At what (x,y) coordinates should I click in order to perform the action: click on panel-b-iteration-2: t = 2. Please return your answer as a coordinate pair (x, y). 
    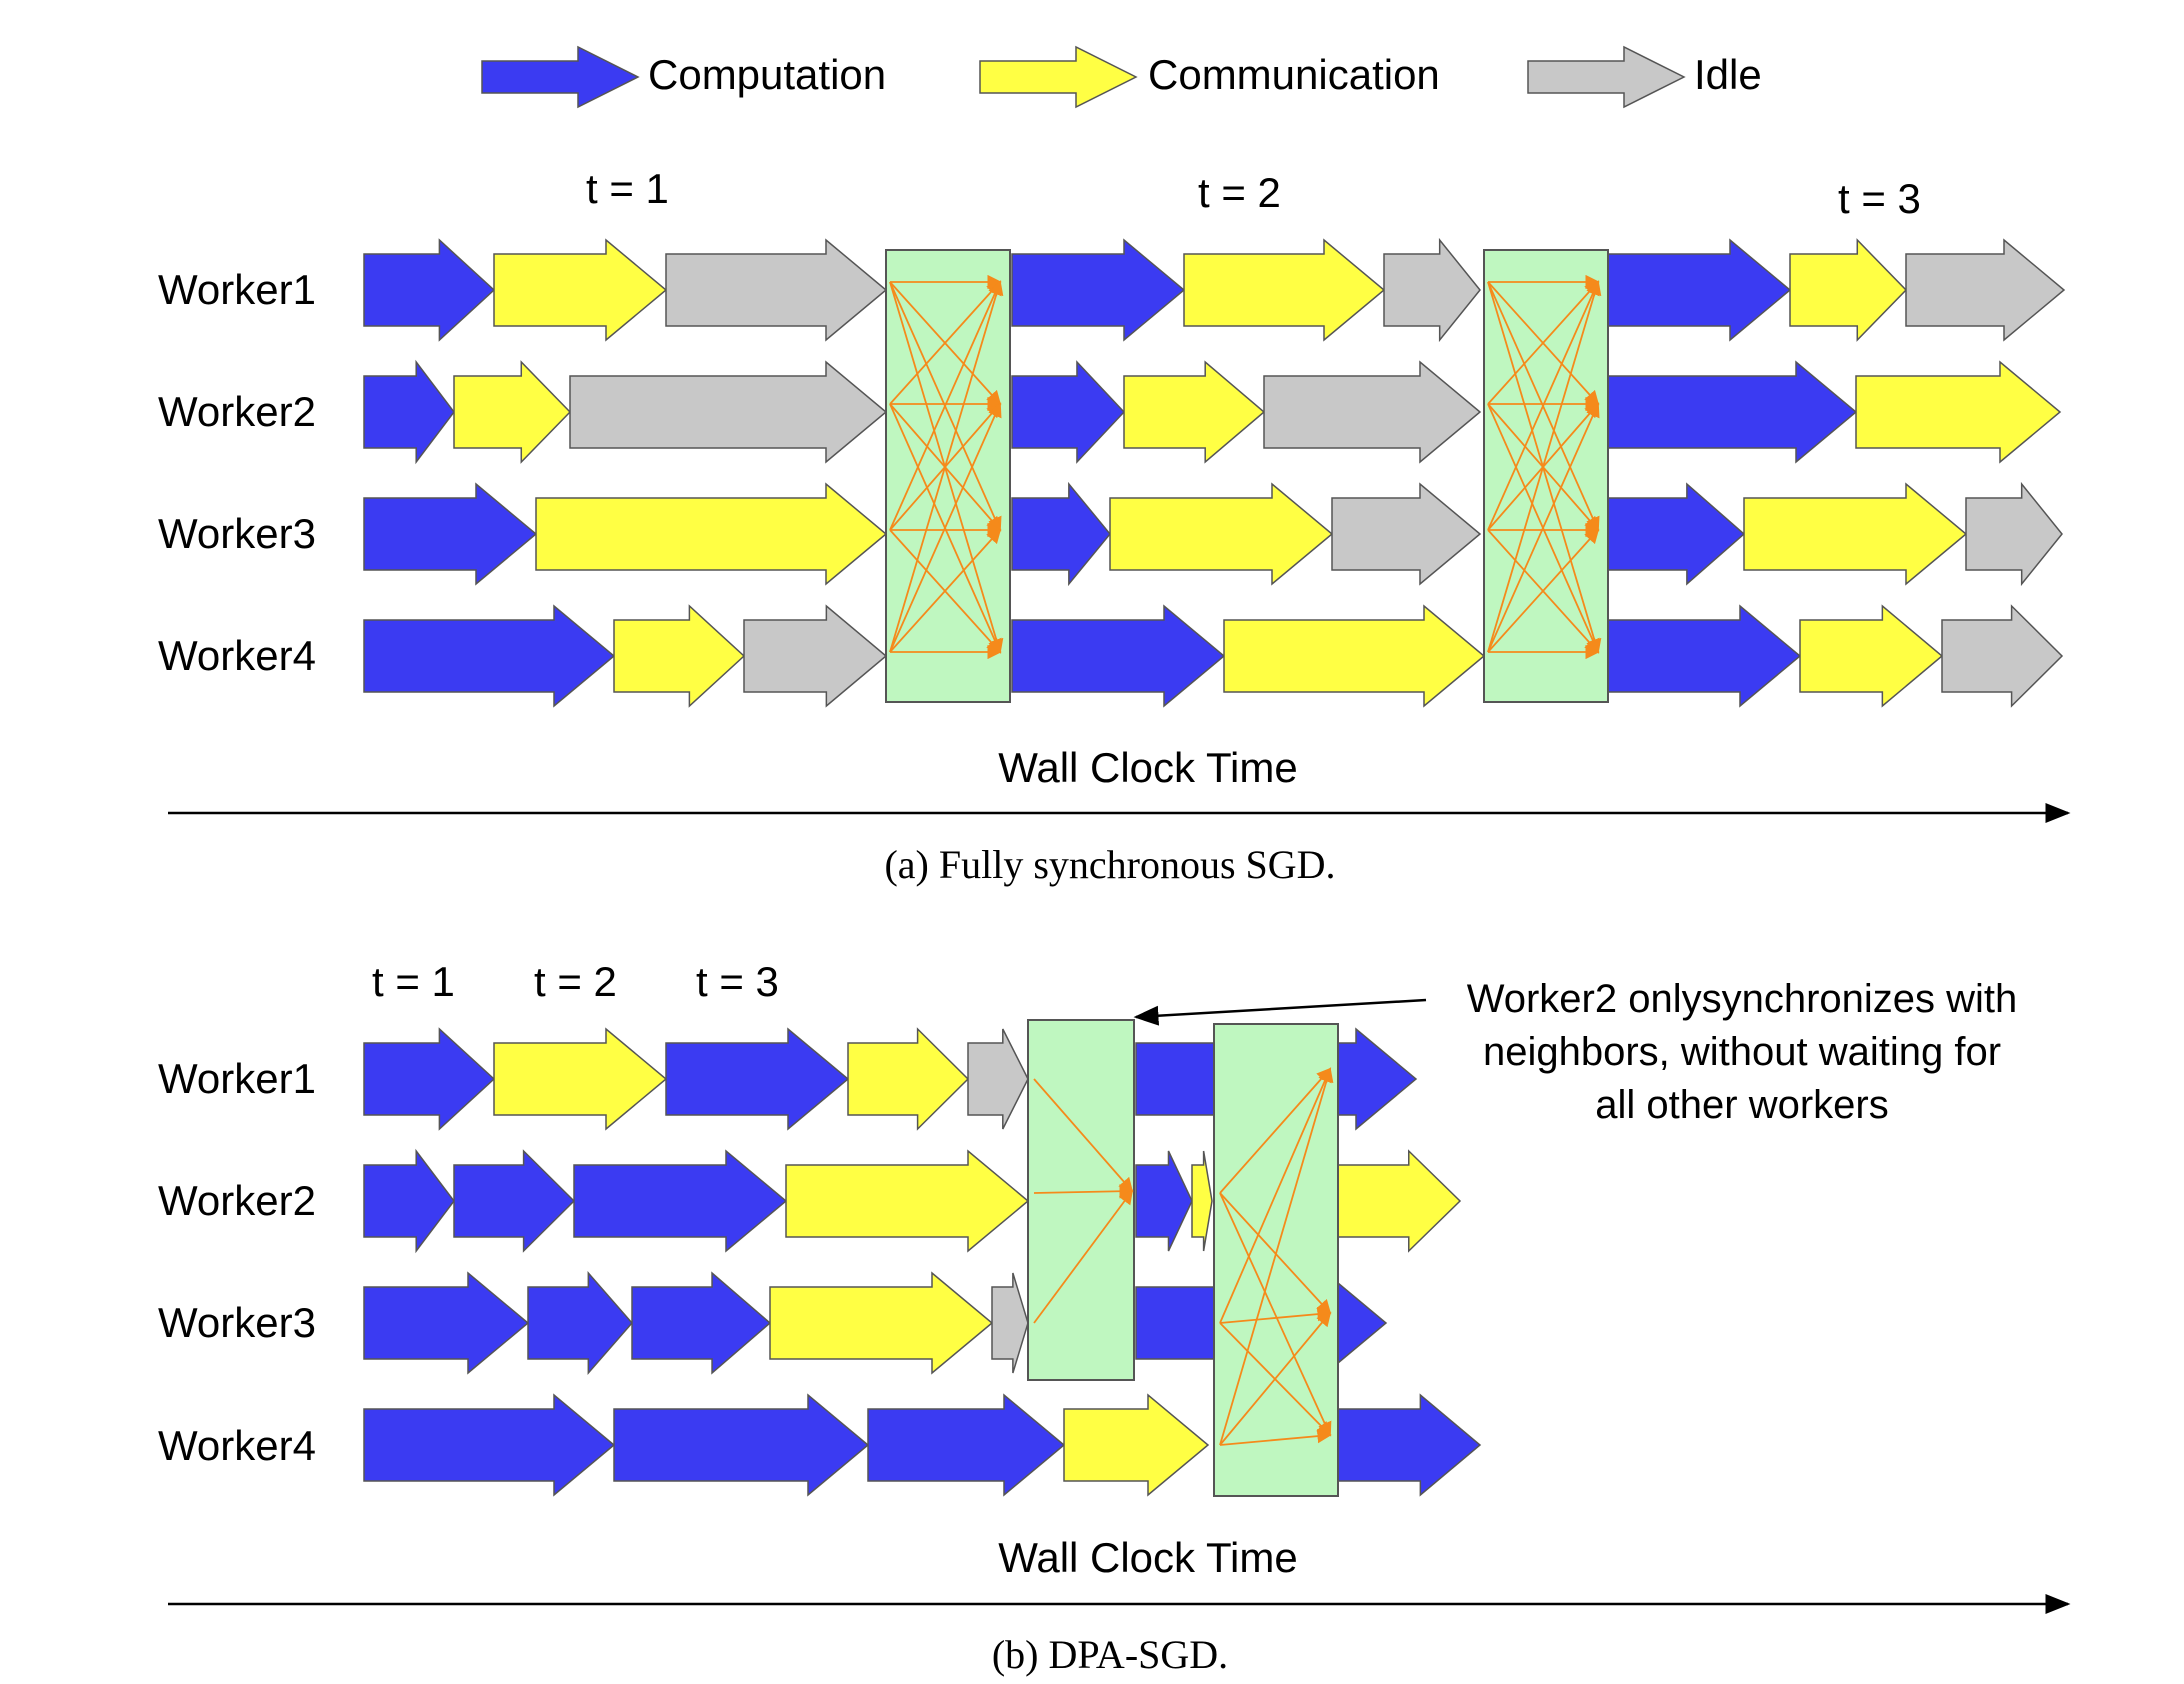
    Looking at the image, I should click on (575, 981).